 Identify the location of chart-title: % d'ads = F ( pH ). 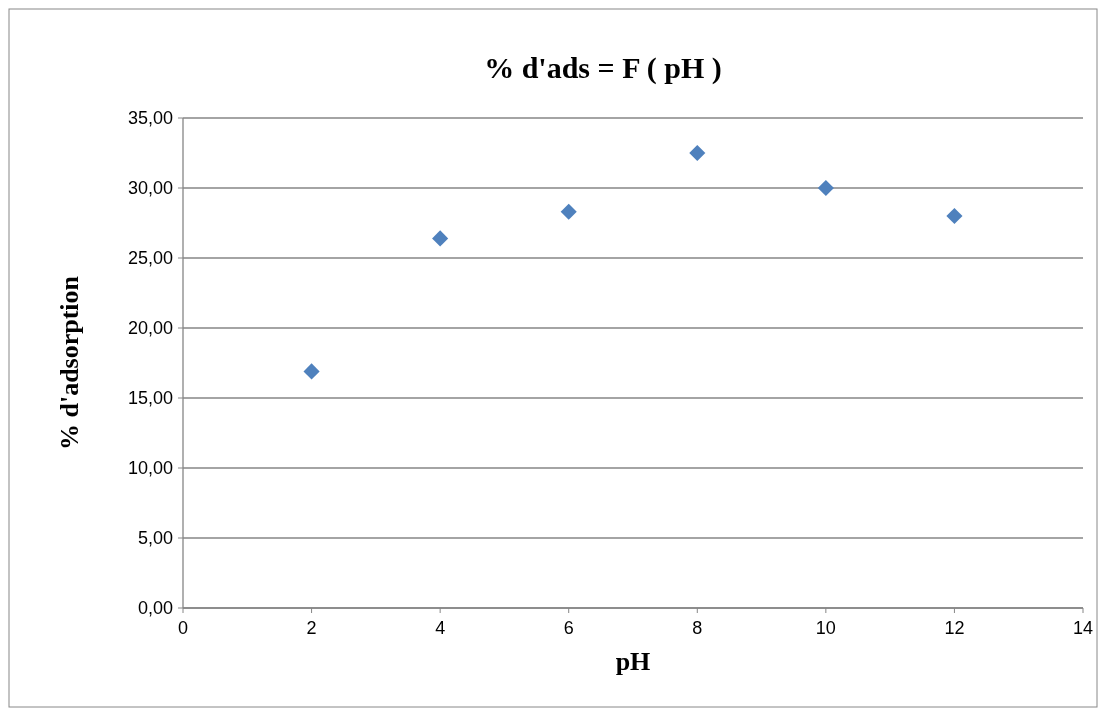
(603, 68).